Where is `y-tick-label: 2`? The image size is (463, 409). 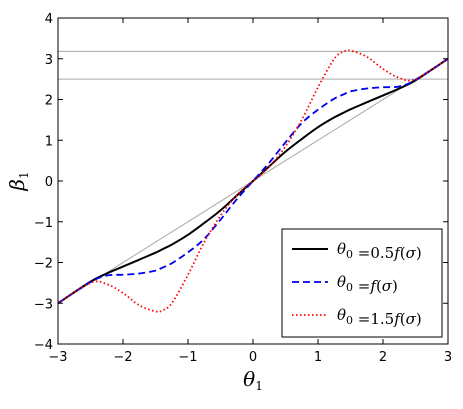 y-tick-label: 2 is located at coordinates (49, 101).